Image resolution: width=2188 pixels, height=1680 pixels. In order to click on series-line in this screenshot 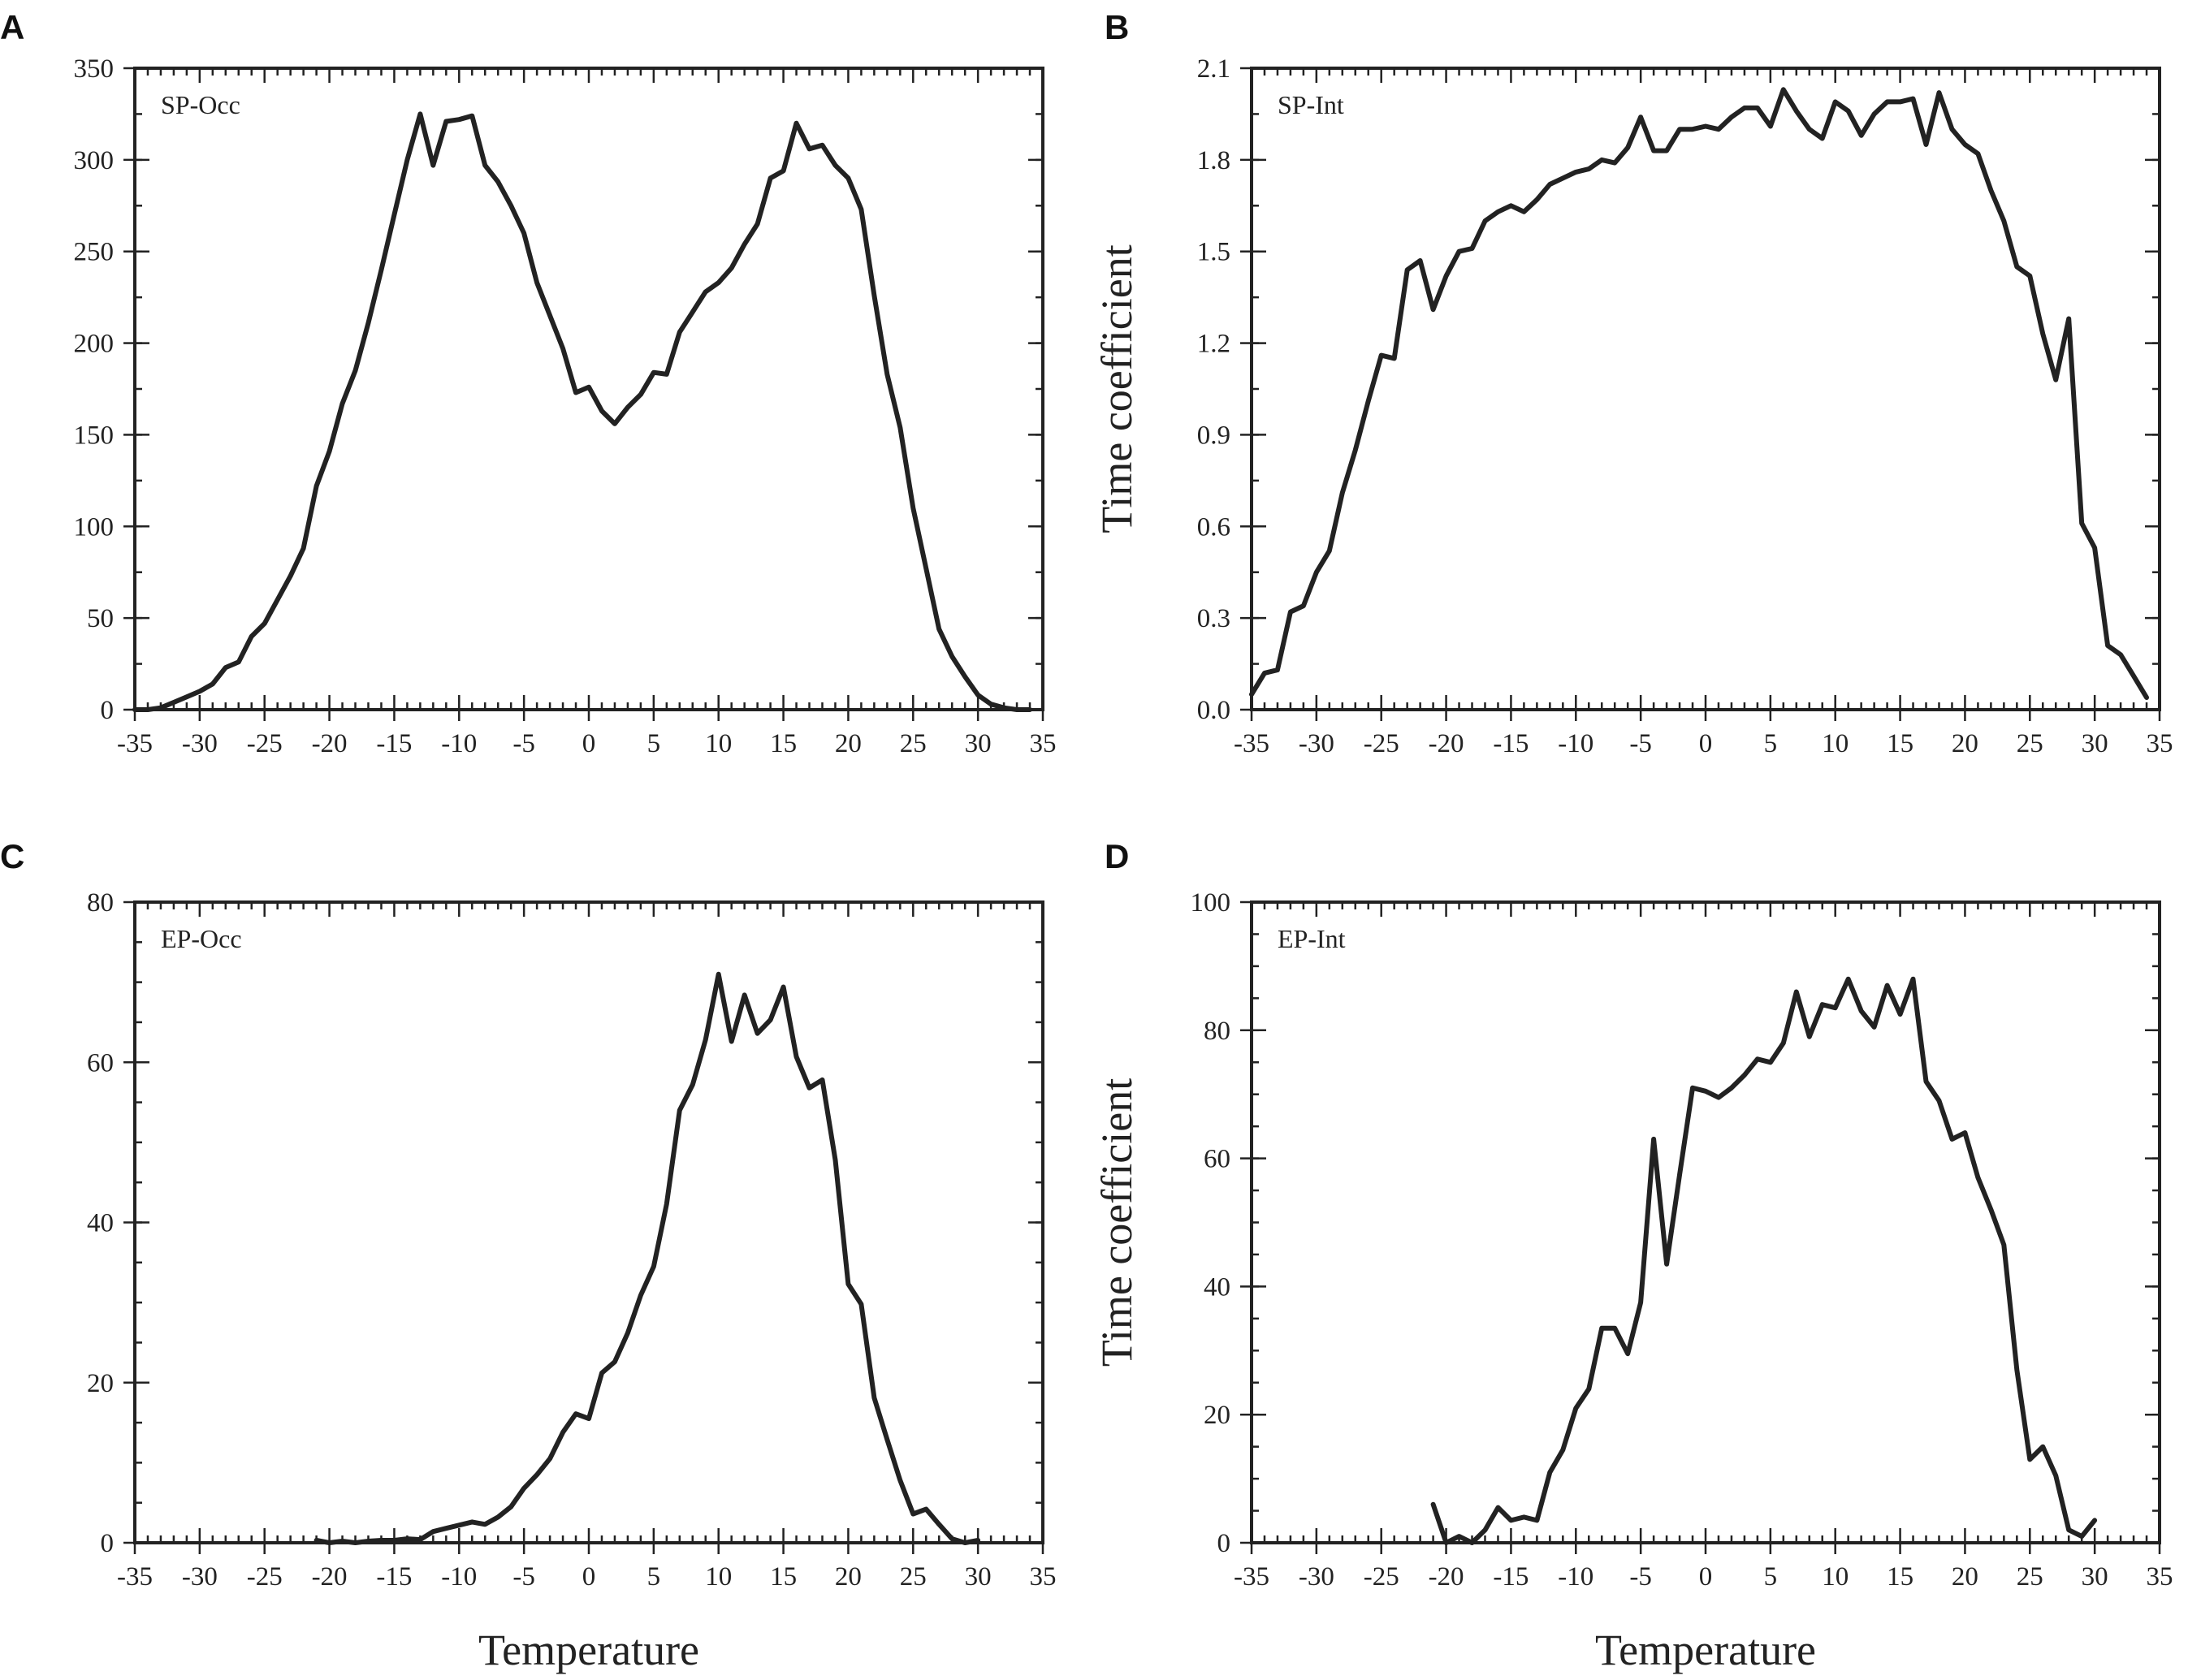, I will do `click(1764, 1260)`.